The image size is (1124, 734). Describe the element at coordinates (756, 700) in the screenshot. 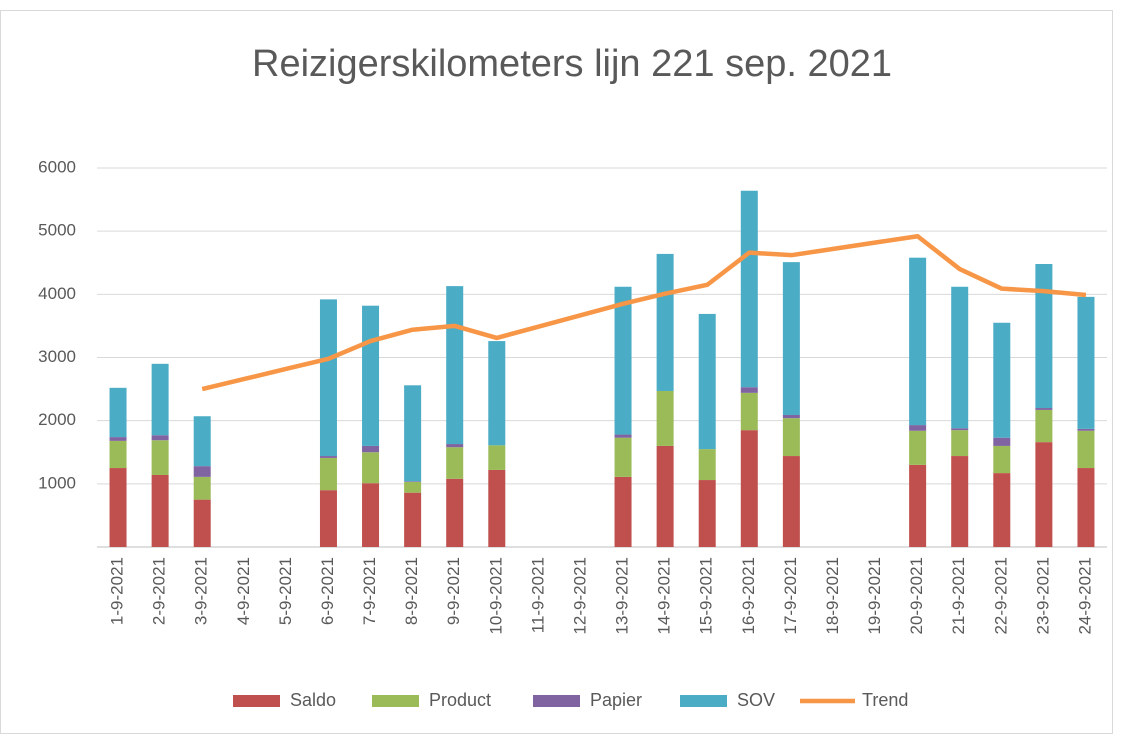

I see `legend-label: SOV` at that location.